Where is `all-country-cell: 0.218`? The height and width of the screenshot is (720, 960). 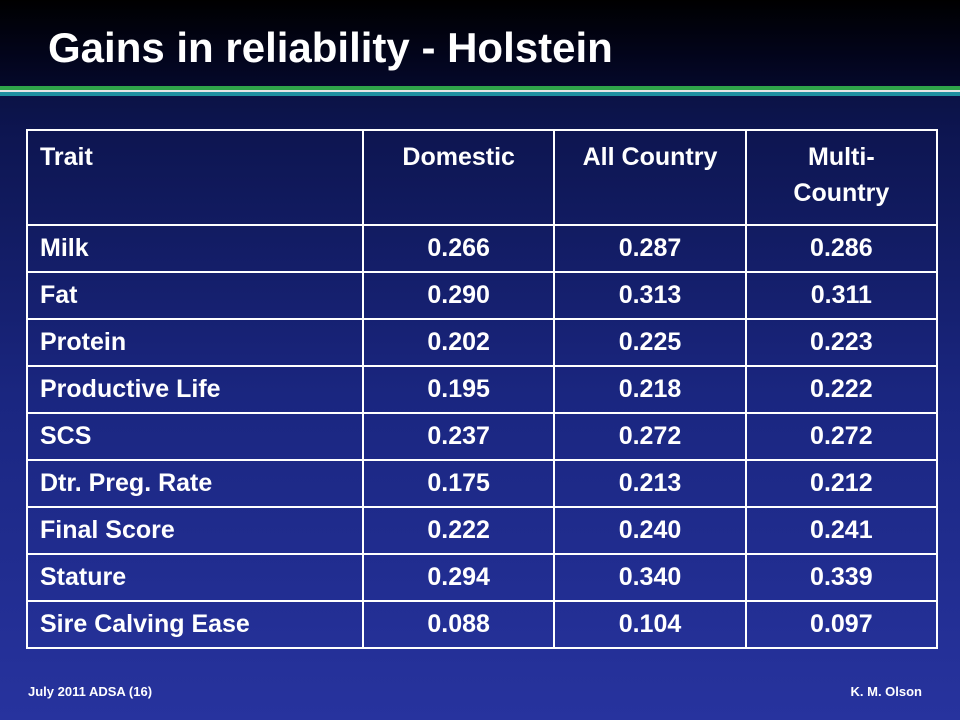
all-country-cell: 0.218 is located at coordinates (650, 389).